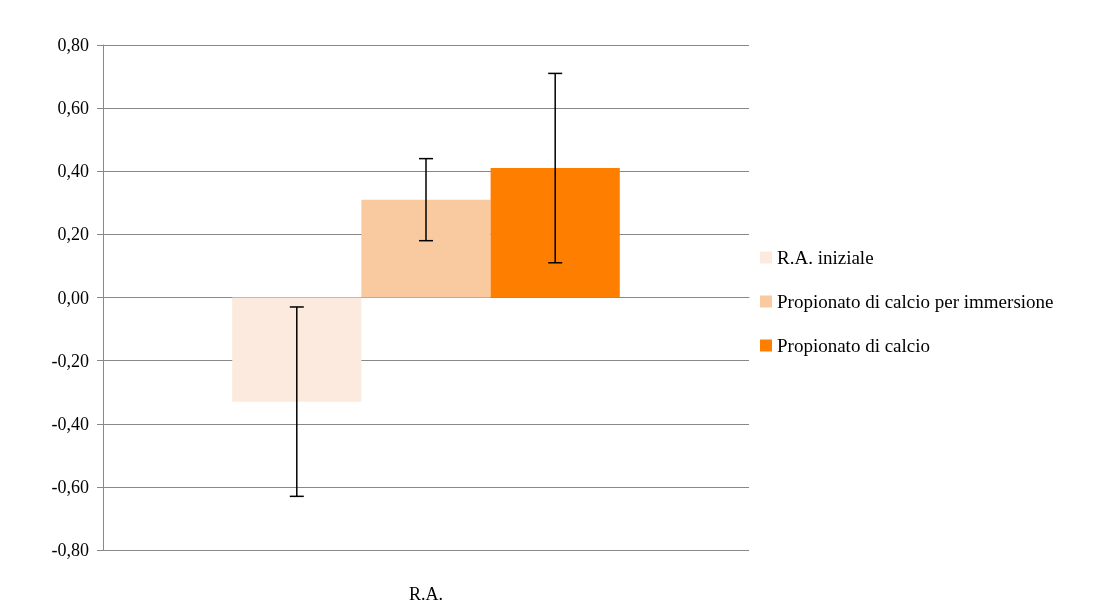 This screenshot has height=603, width=1096. Describe the element at coordinates (426, 593) in the screenshot. I see `x-tick-label: R.A.` at that location.